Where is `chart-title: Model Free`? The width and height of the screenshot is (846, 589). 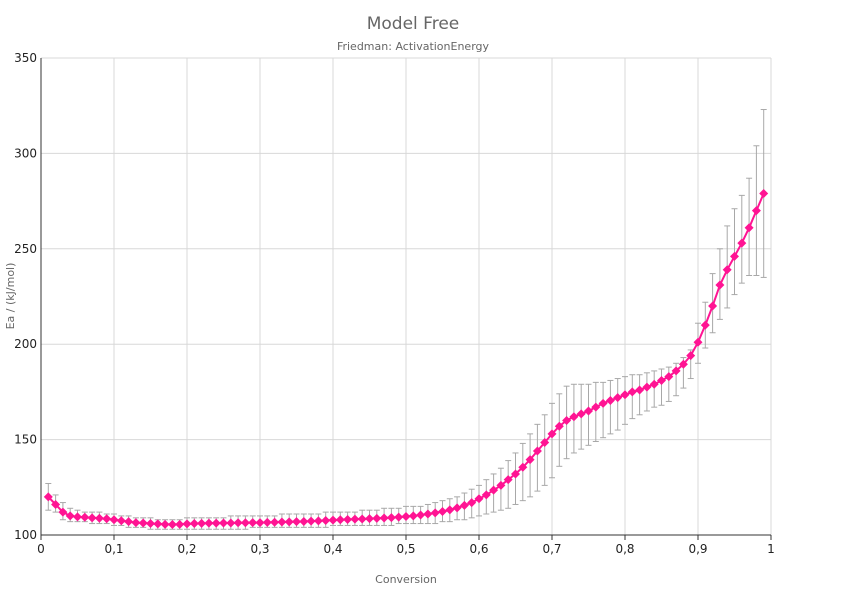 chart-title: Model Free is located at coordinates (413, 24).